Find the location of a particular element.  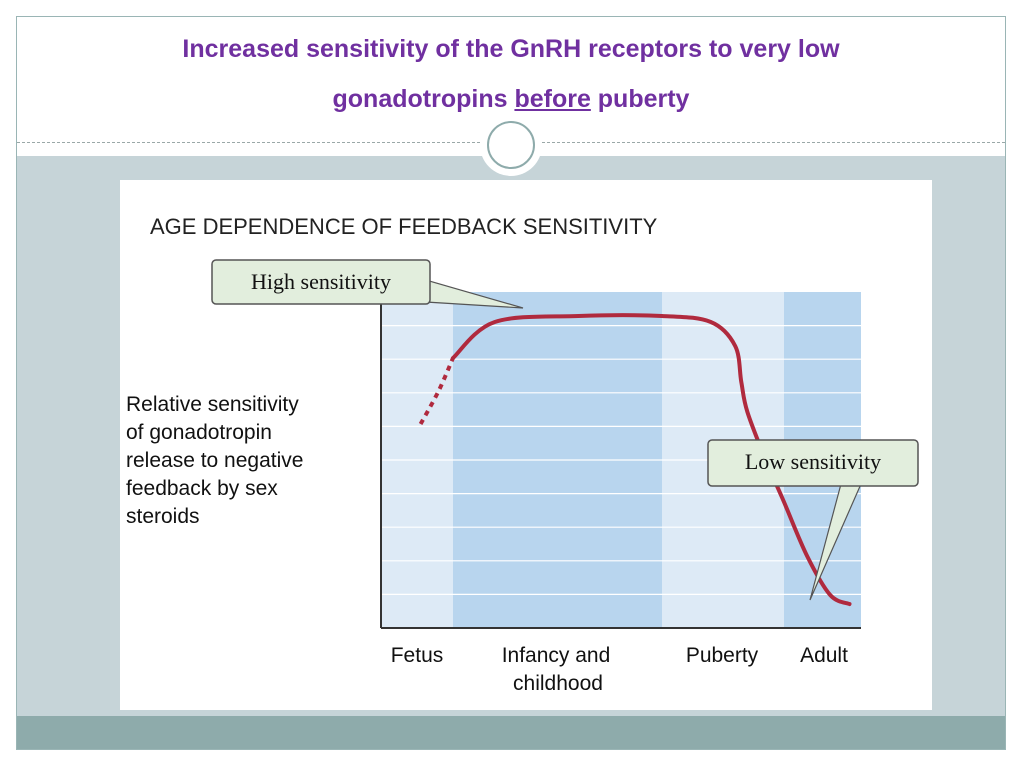

x-label-infancy-line1: Infancy and is located at coordinates (556, 655).